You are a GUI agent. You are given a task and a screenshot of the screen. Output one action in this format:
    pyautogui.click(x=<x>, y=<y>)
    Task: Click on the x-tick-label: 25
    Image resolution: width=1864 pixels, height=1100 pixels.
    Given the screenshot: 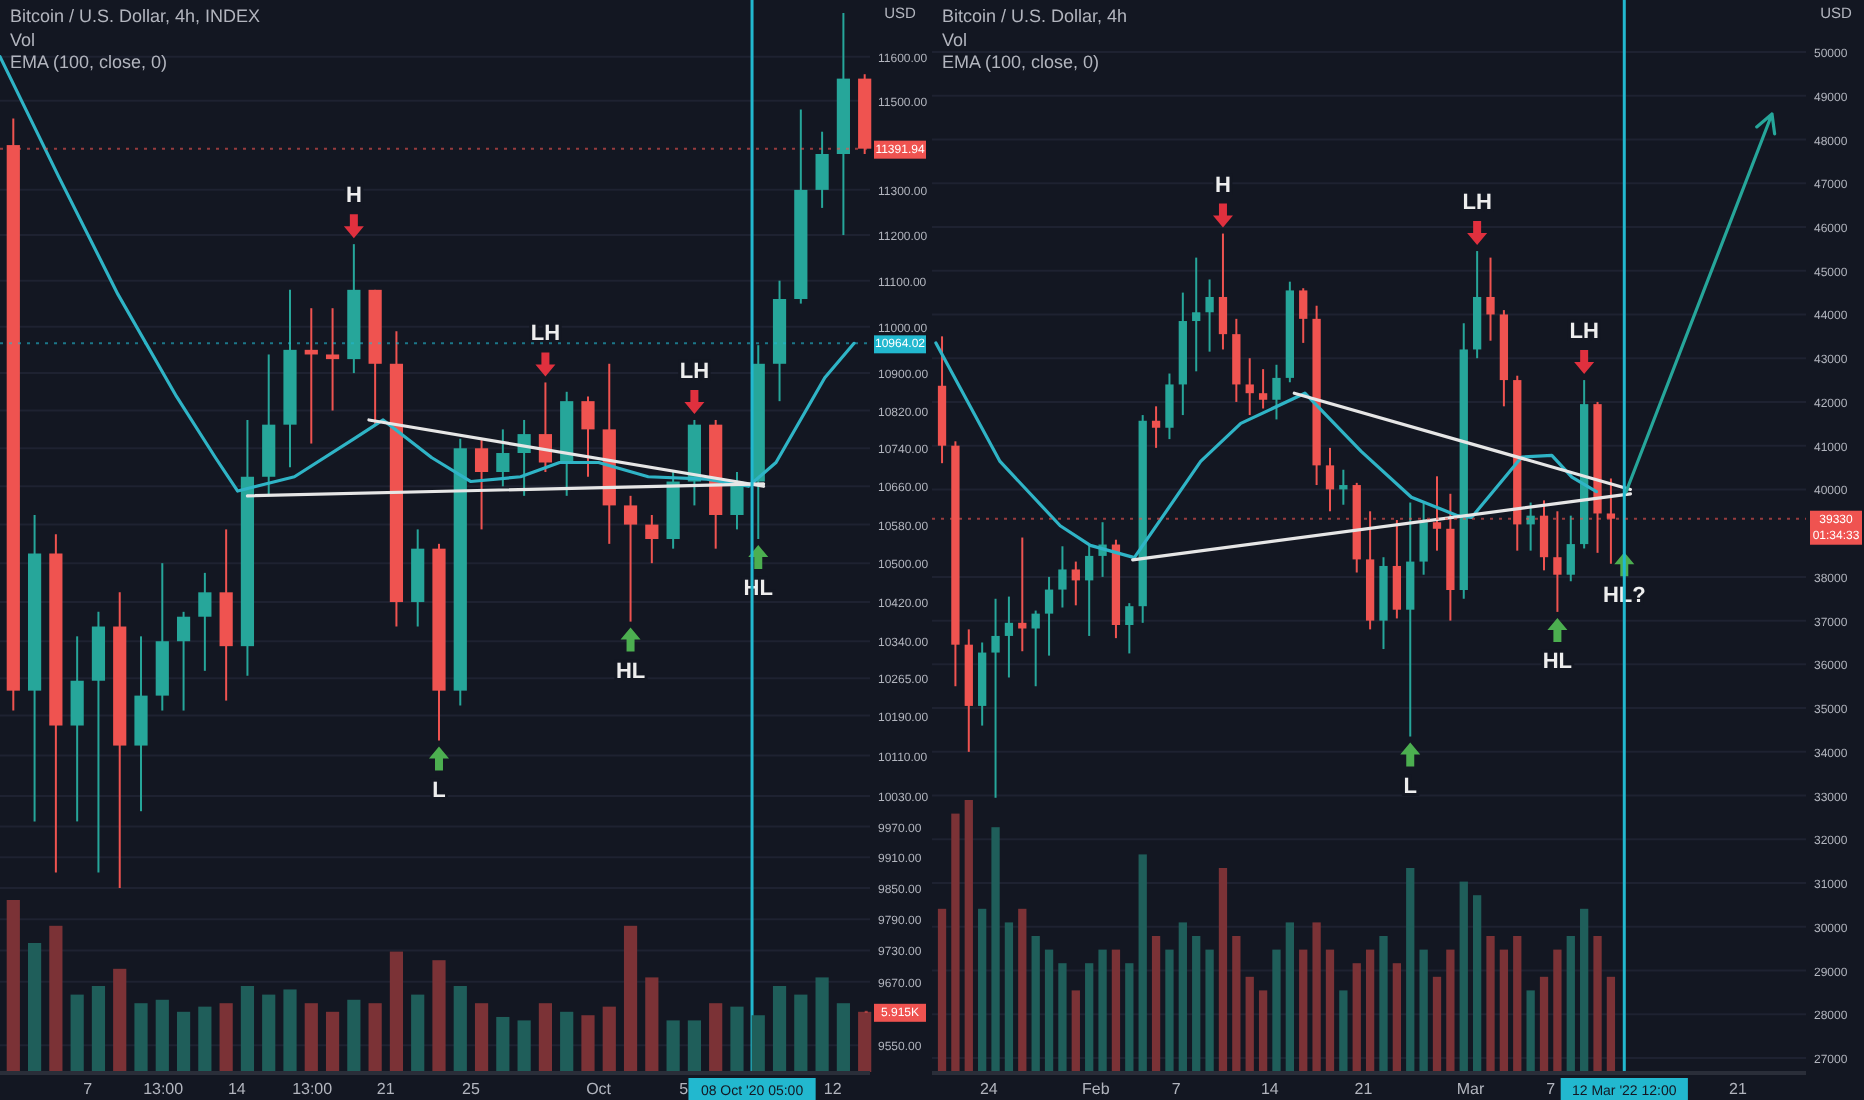 What is the action you would take?
    pyautogui.click(x=471, y=1089)
    